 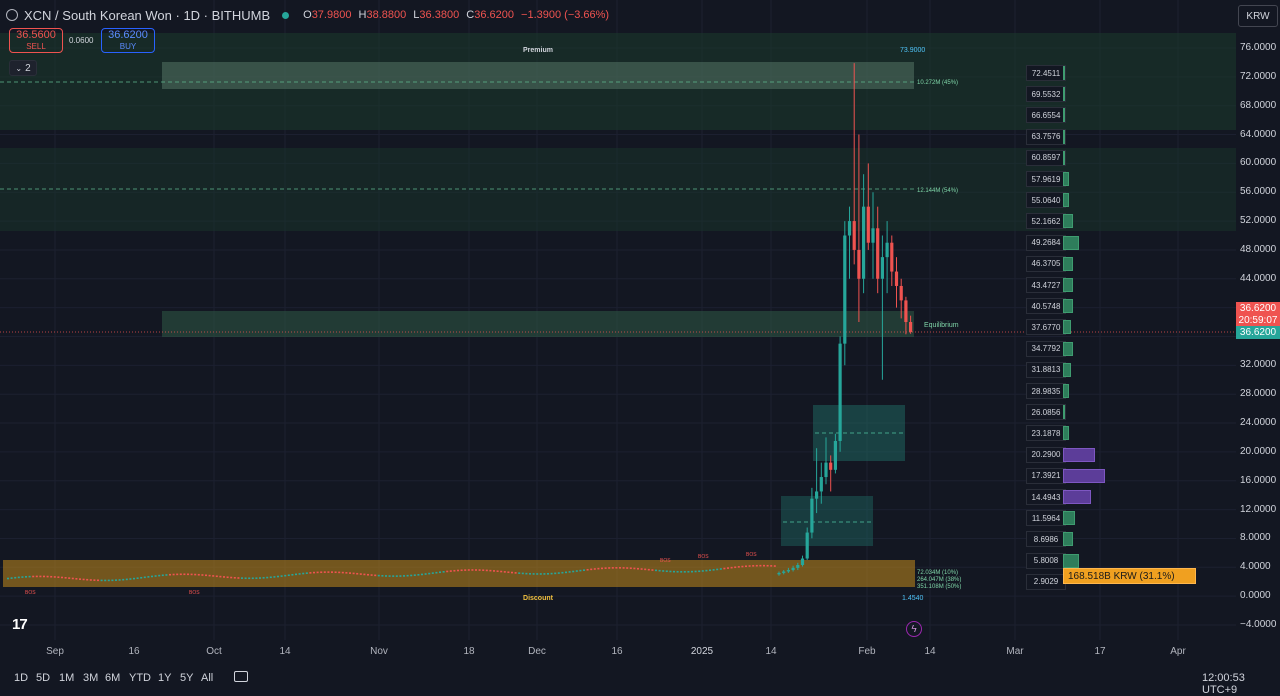 What do you see at coordinates (1223, 684) in the screenshot?
I see `clock: 12:00:53 UTC+9` at bounding box center [1223, 684].